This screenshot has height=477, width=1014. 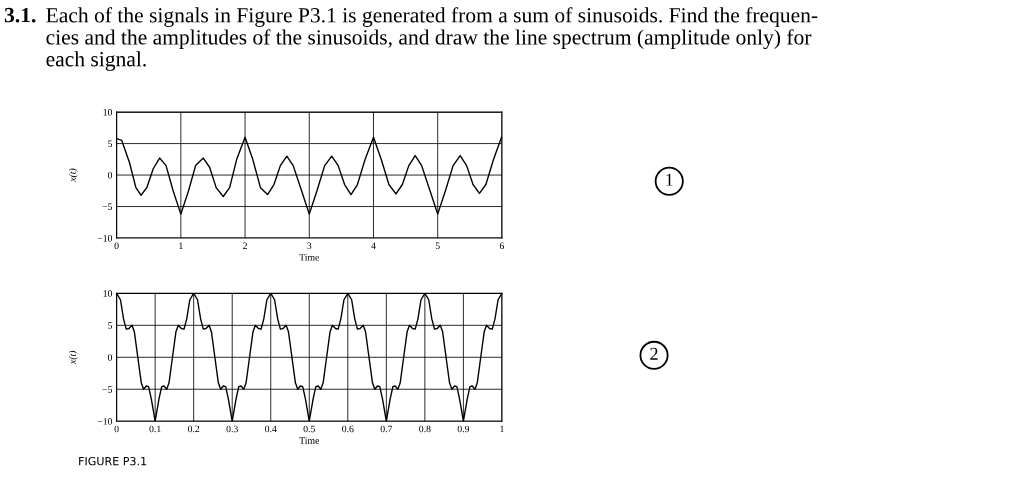 I want to click on text: 3.1., so click(x=20, y=15).